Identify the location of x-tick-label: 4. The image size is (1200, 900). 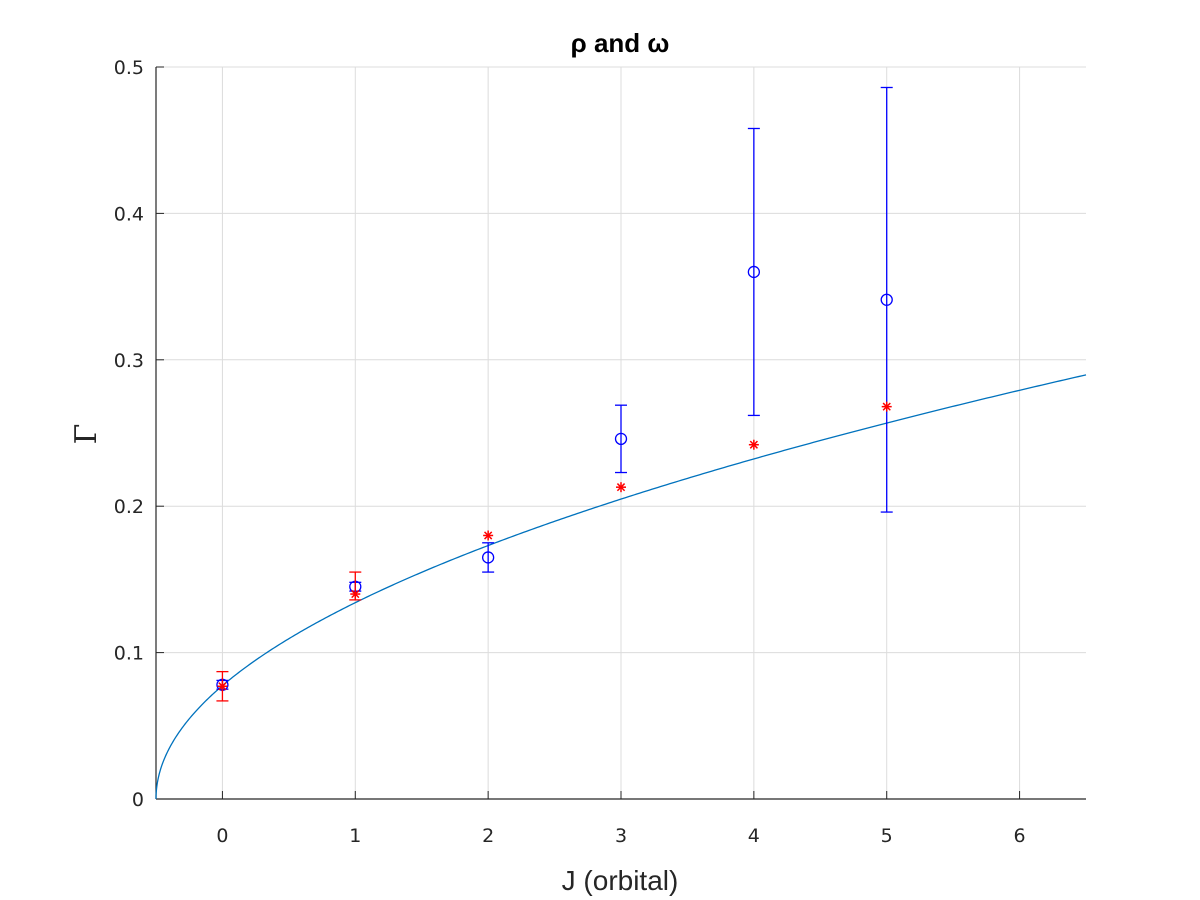
(754, 836).